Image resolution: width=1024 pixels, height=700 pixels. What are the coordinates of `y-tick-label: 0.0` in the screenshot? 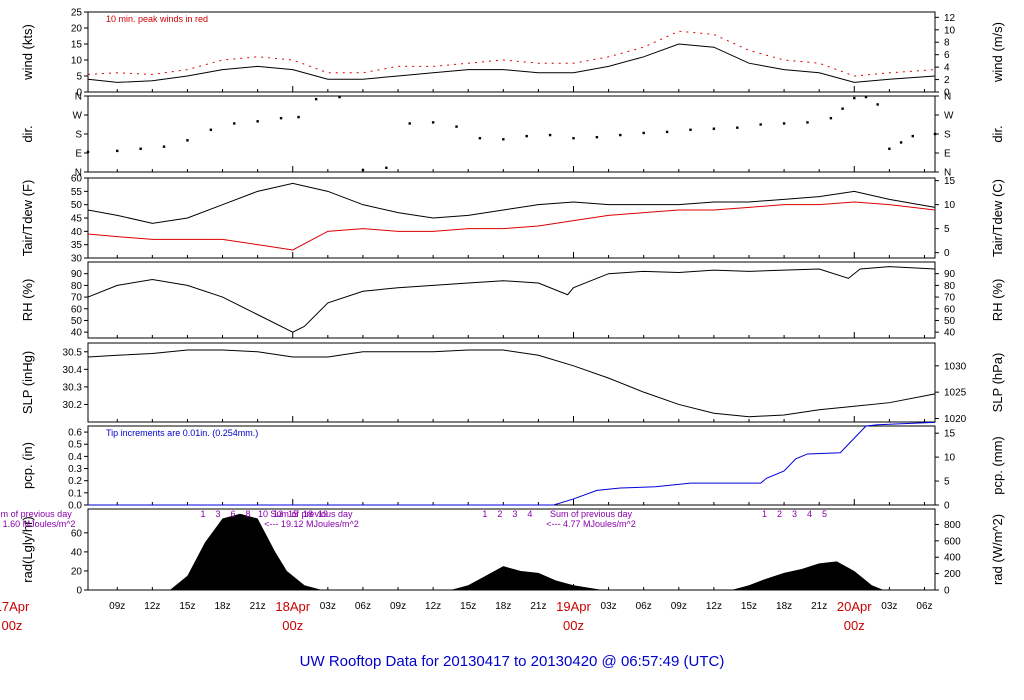 It's located at (75, 506).